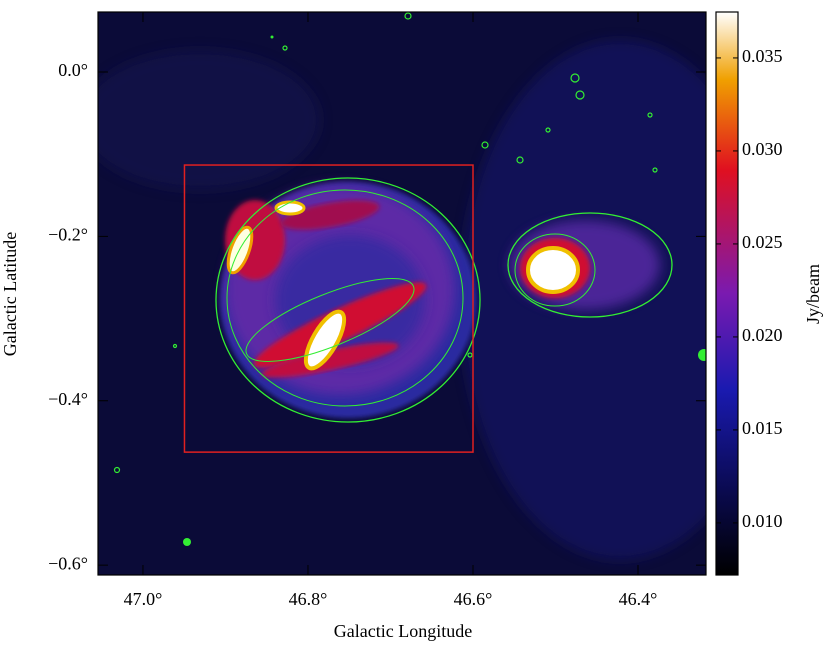 The image size is (830, 646). I want to click on colorbar-tick-label: 0.020, so click(762, 335).